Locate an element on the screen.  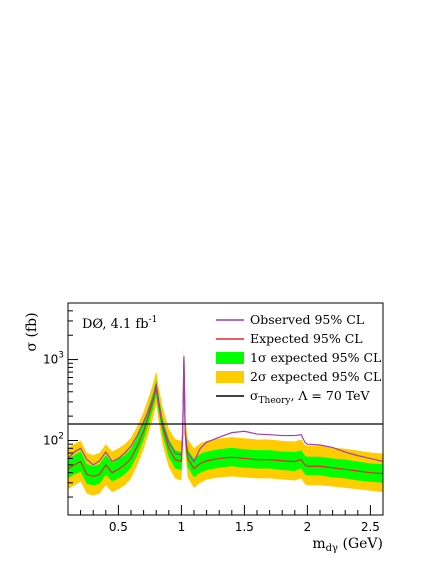
x-tick-label: 1.5 is located at coordinates (244, 527).